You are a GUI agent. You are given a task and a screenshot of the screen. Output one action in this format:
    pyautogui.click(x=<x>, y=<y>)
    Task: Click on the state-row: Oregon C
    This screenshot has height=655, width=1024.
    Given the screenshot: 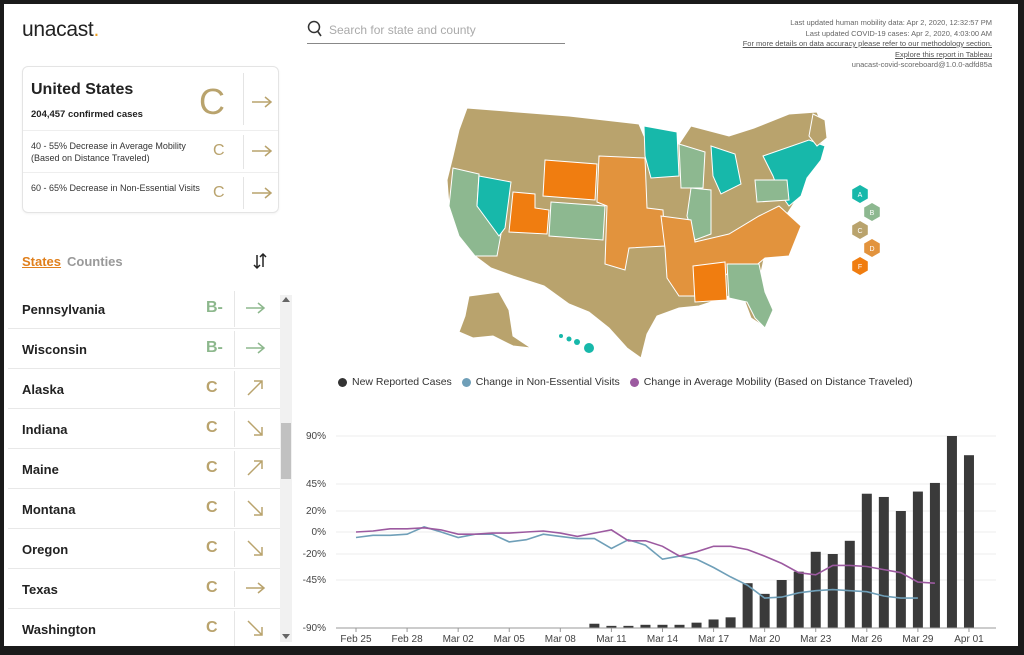 What is the action you would take?
    pyautogui.click(x=144, y=549)
    